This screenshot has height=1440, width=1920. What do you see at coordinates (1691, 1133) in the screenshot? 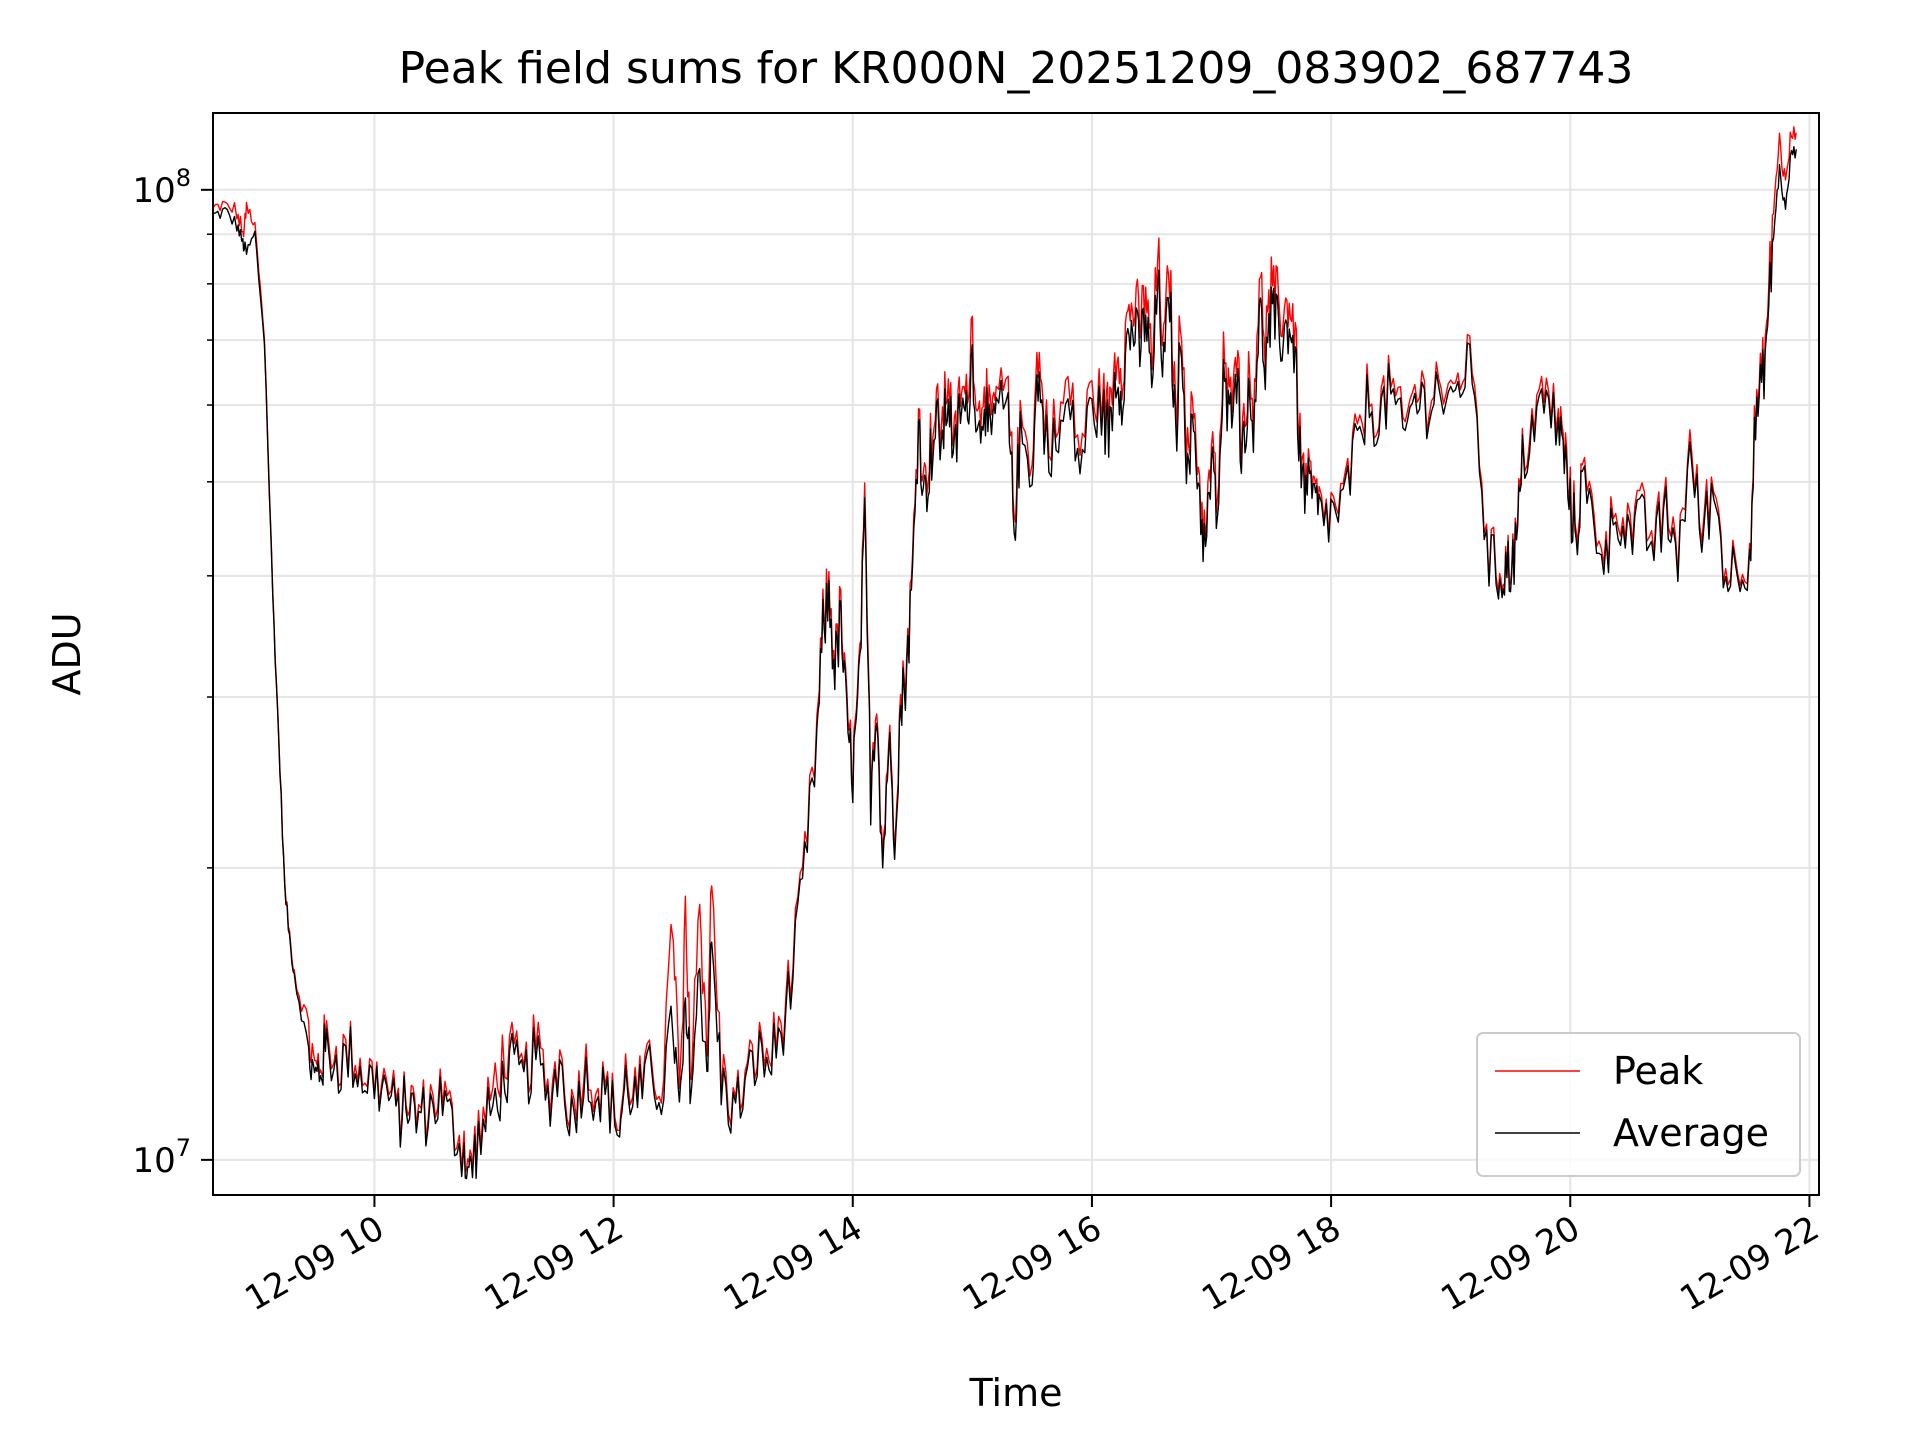
I see `legend-average-label: Average` at bounding box center [1691, 1133].